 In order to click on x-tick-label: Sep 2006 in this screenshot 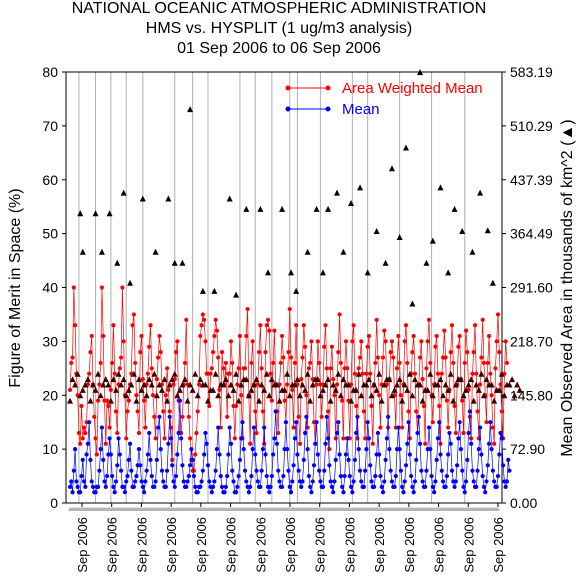, I will do `click(320, 545)`.